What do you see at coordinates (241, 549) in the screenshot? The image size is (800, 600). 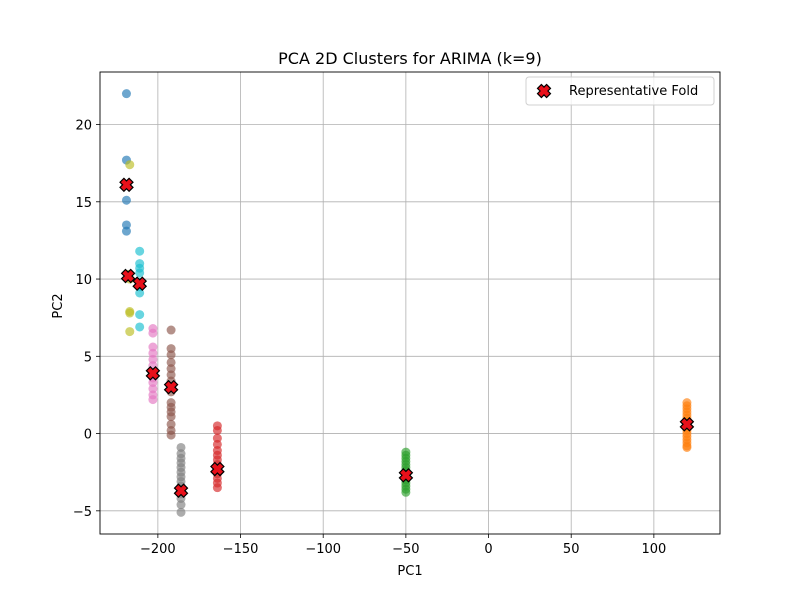 I see `x-tick-label: −150` at bounding box center [241, 549].